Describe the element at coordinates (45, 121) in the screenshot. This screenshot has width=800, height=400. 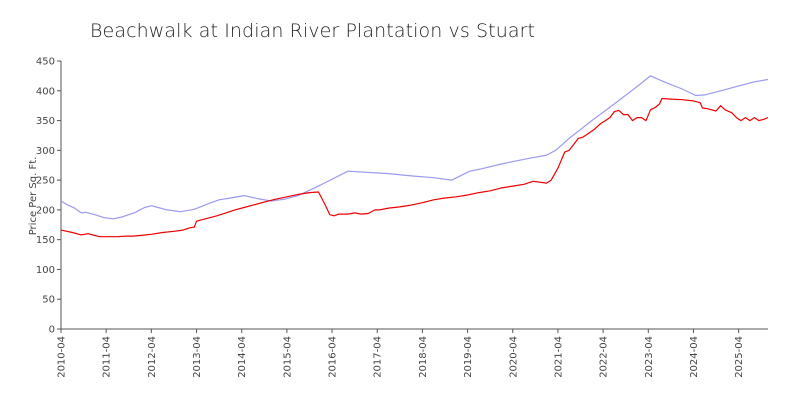
I see `y-tick-label: 350` at that location.